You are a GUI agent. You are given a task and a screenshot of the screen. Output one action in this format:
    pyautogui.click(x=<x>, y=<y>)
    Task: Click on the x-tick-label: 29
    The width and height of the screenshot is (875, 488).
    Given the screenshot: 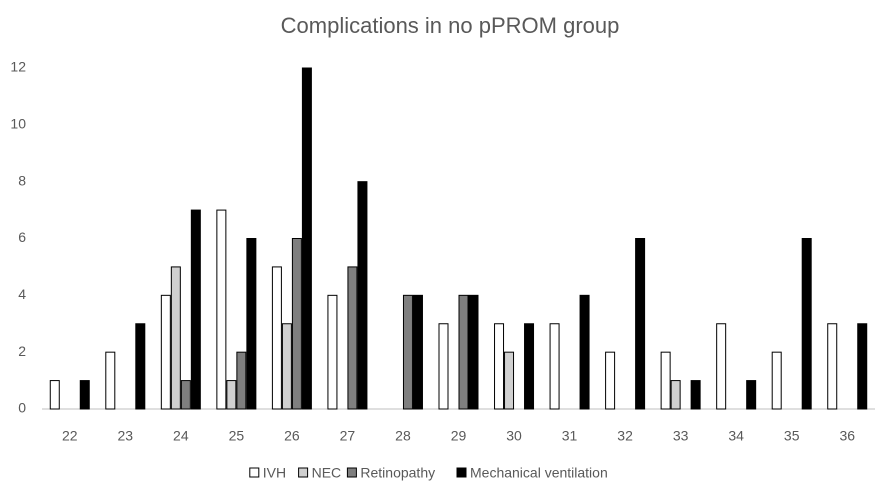 What is the action you would take?
    pyautogui.click(x=459, y=436)
    